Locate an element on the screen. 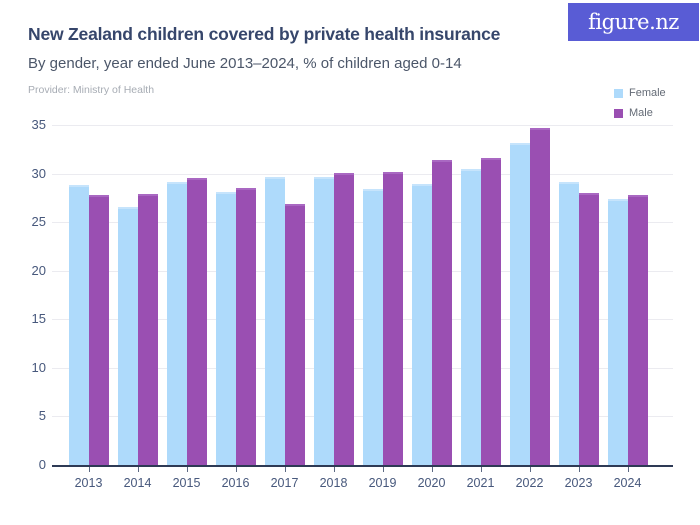 The height and width of the screenshot is (525, 700). x-axis-label-2024: 2024 is located at coordinates (627, 483).